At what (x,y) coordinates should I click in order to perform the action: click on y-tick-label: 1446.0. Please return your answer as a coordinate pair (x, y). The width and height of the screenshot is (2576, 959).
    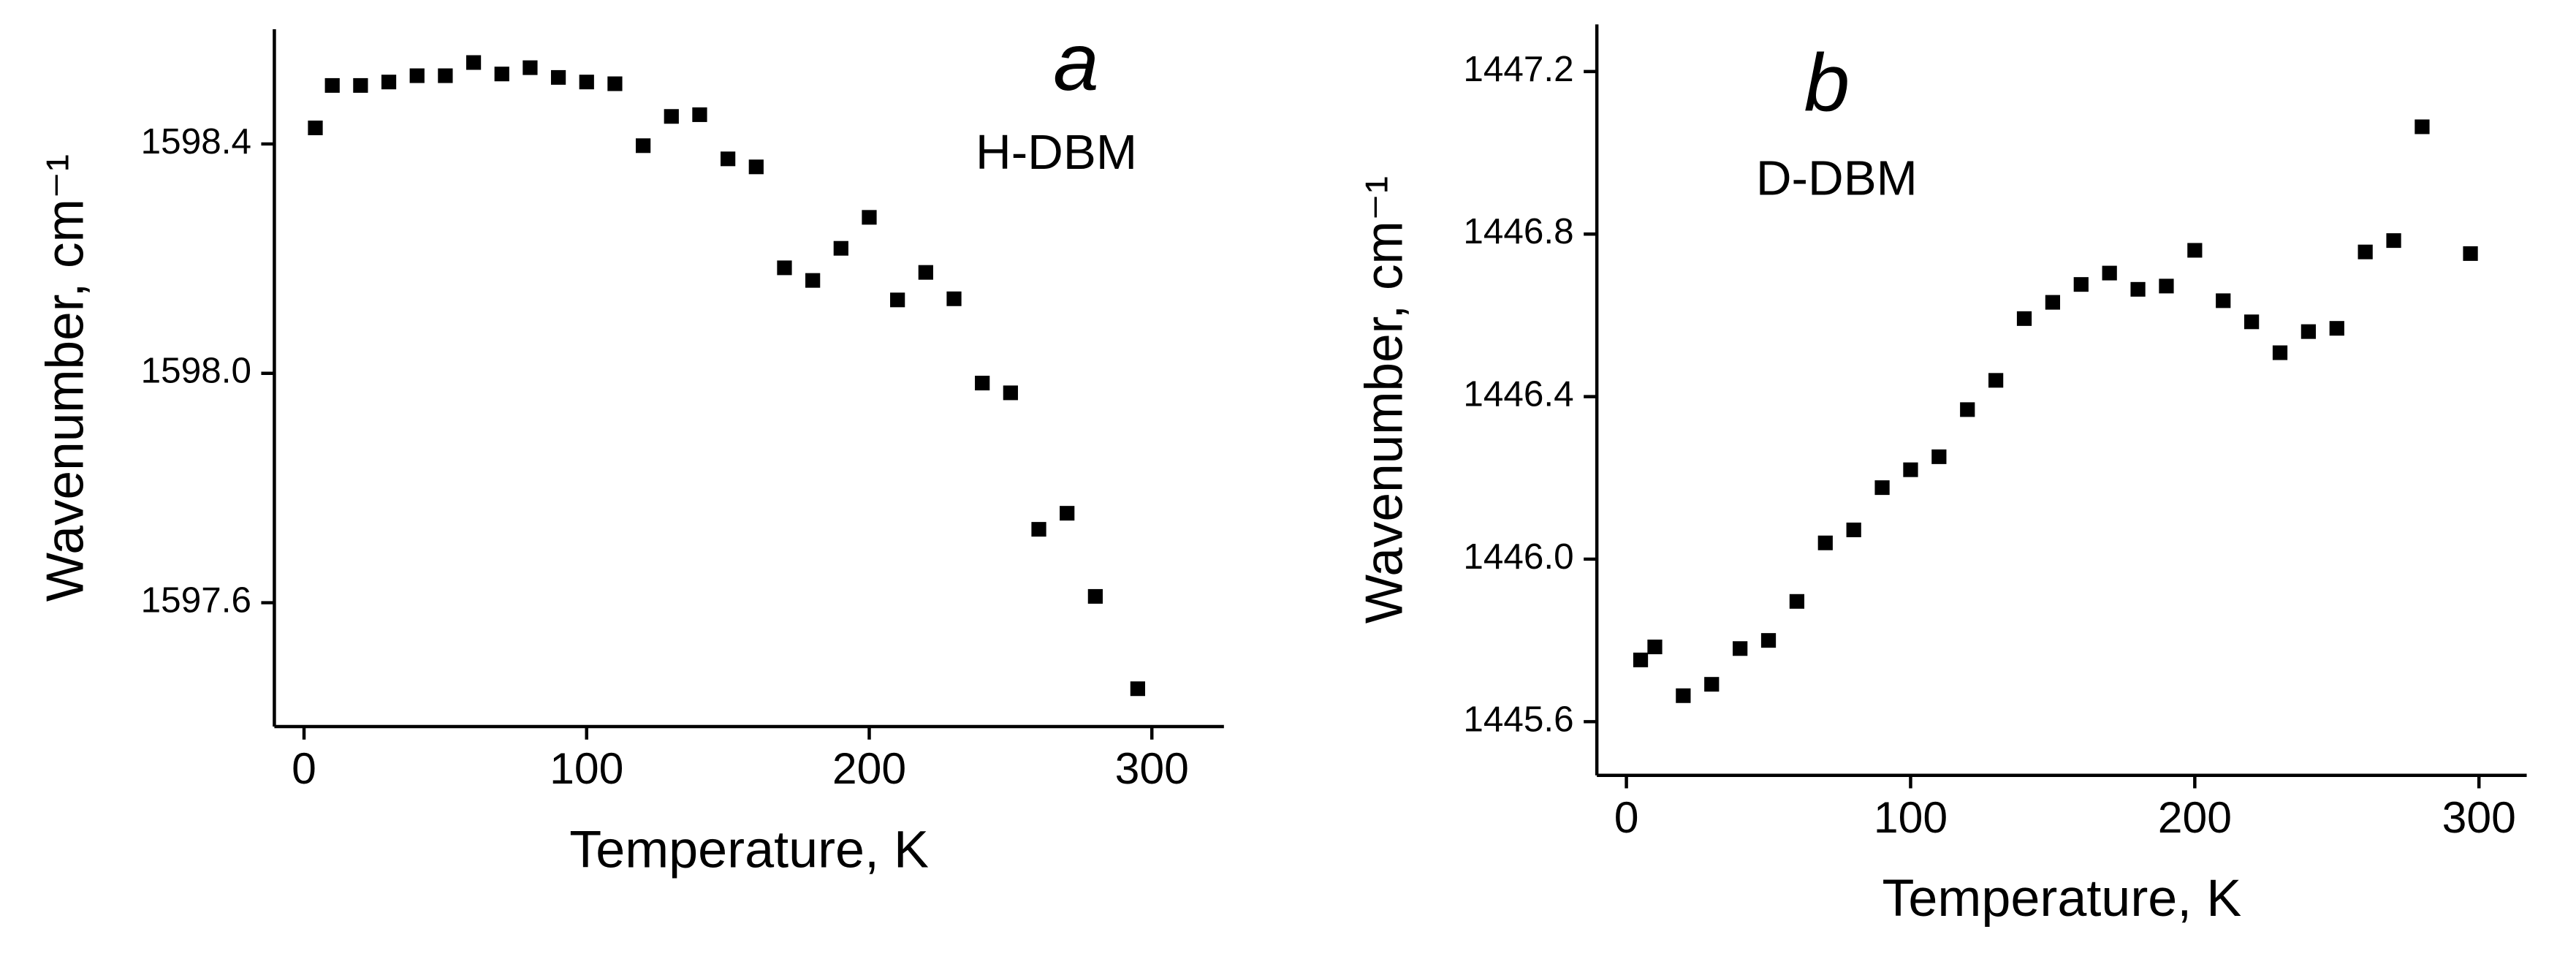
    Looking at the image, I should click on (1518, 557).